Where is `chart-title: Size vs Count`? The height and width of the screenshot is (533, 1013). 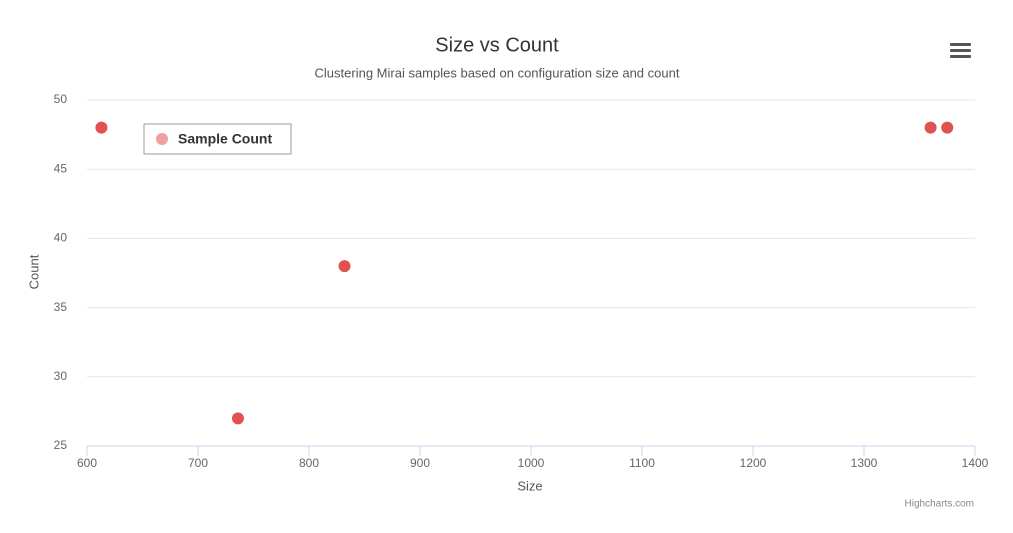
chart-title: Size vs Count is located at coordinates (497, 45).